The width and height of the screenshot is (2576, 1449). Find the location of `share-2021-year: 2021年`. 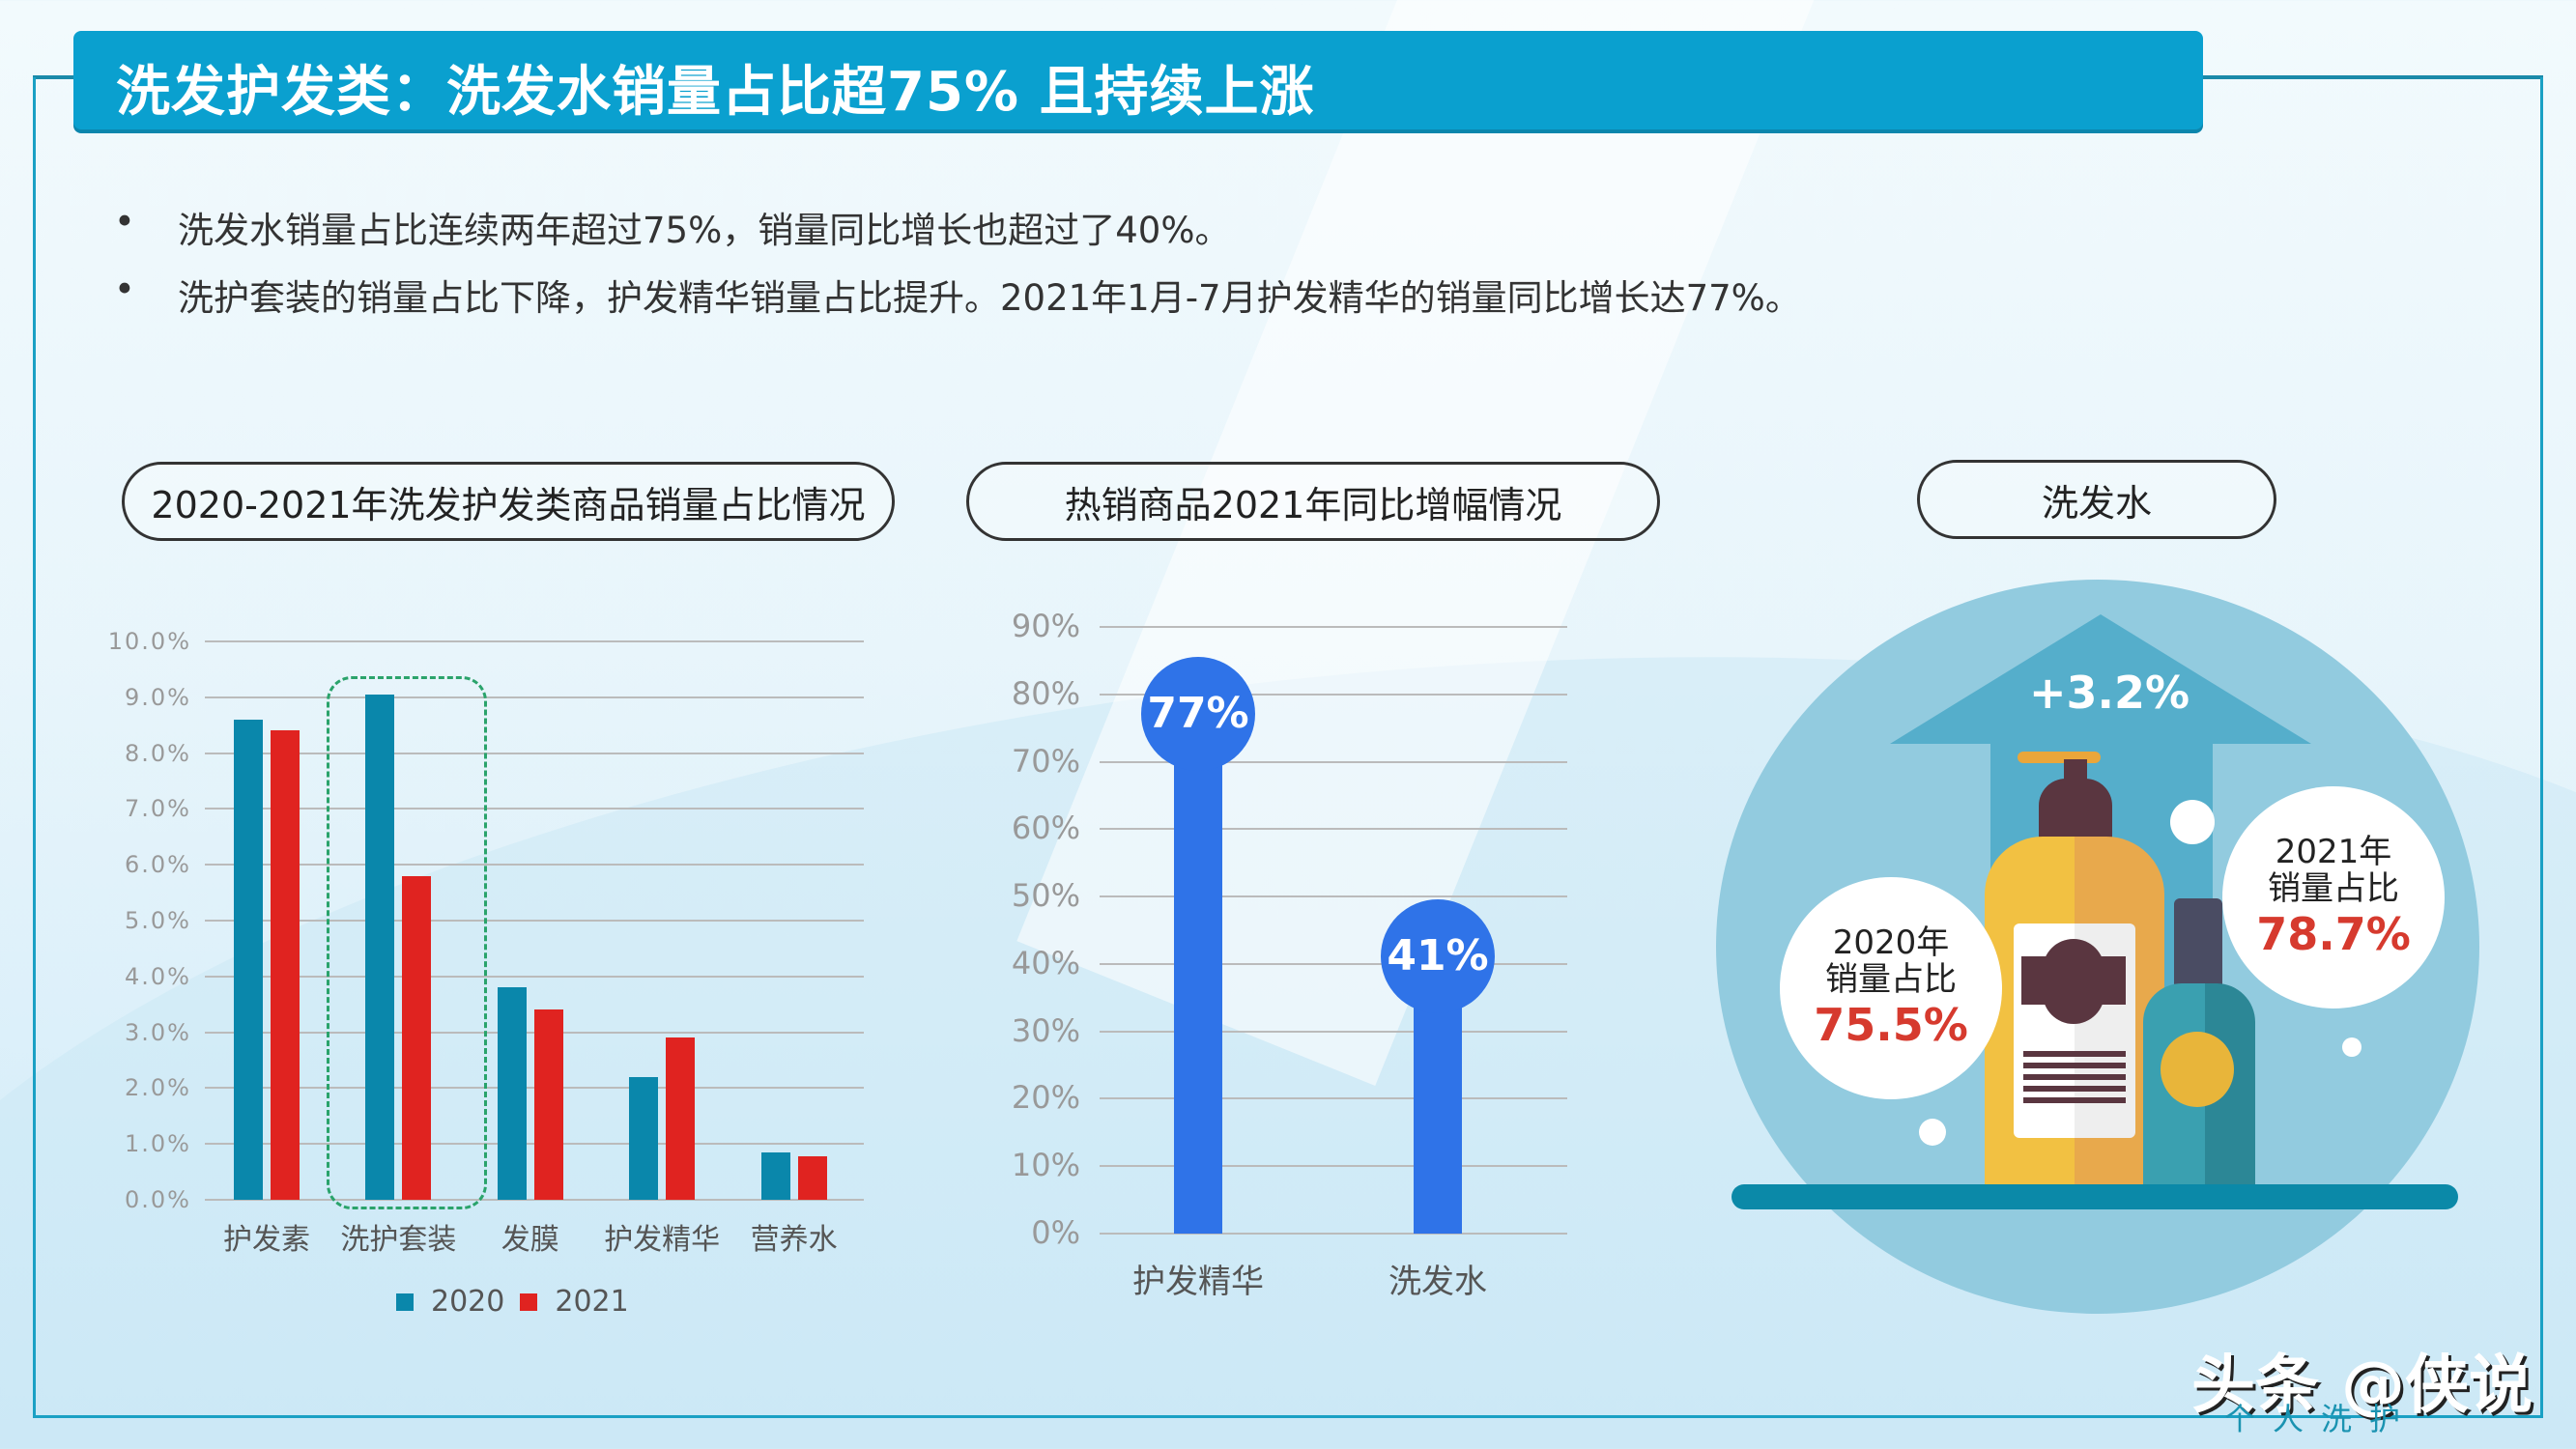

share-2021-year: 2021年 is located at coordinates (2334, 852).